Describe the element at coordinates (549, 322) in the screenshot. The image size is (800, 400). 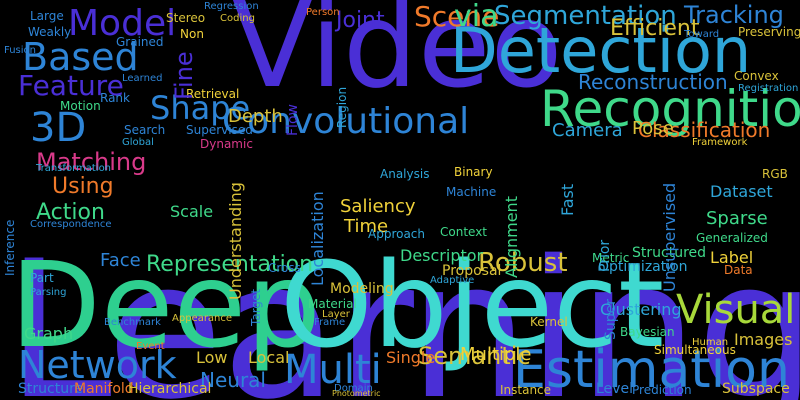
I see `word: Kernel` at that location.